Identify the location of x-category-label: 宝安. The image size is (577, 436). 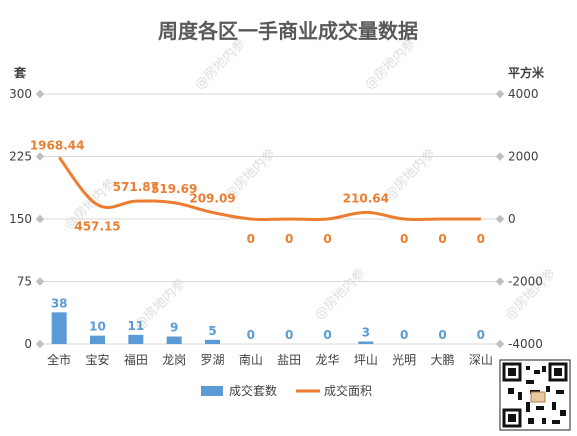
(97, 359).